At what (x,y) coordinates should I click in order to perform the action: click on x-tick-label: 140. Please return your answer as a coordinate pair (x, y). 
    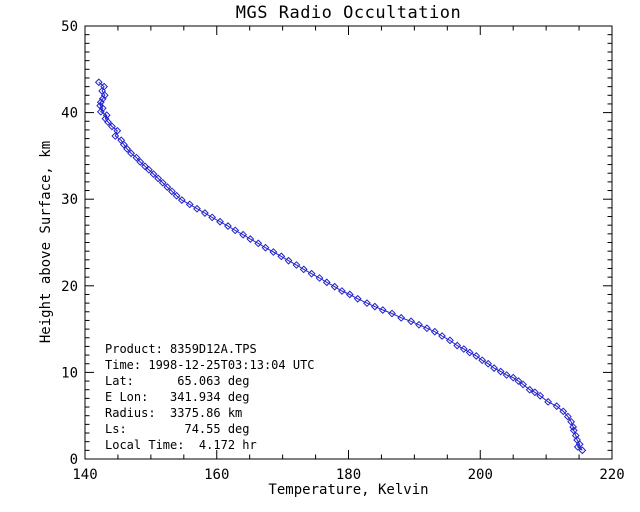
    Looking at the image, I should click on (84, 475).